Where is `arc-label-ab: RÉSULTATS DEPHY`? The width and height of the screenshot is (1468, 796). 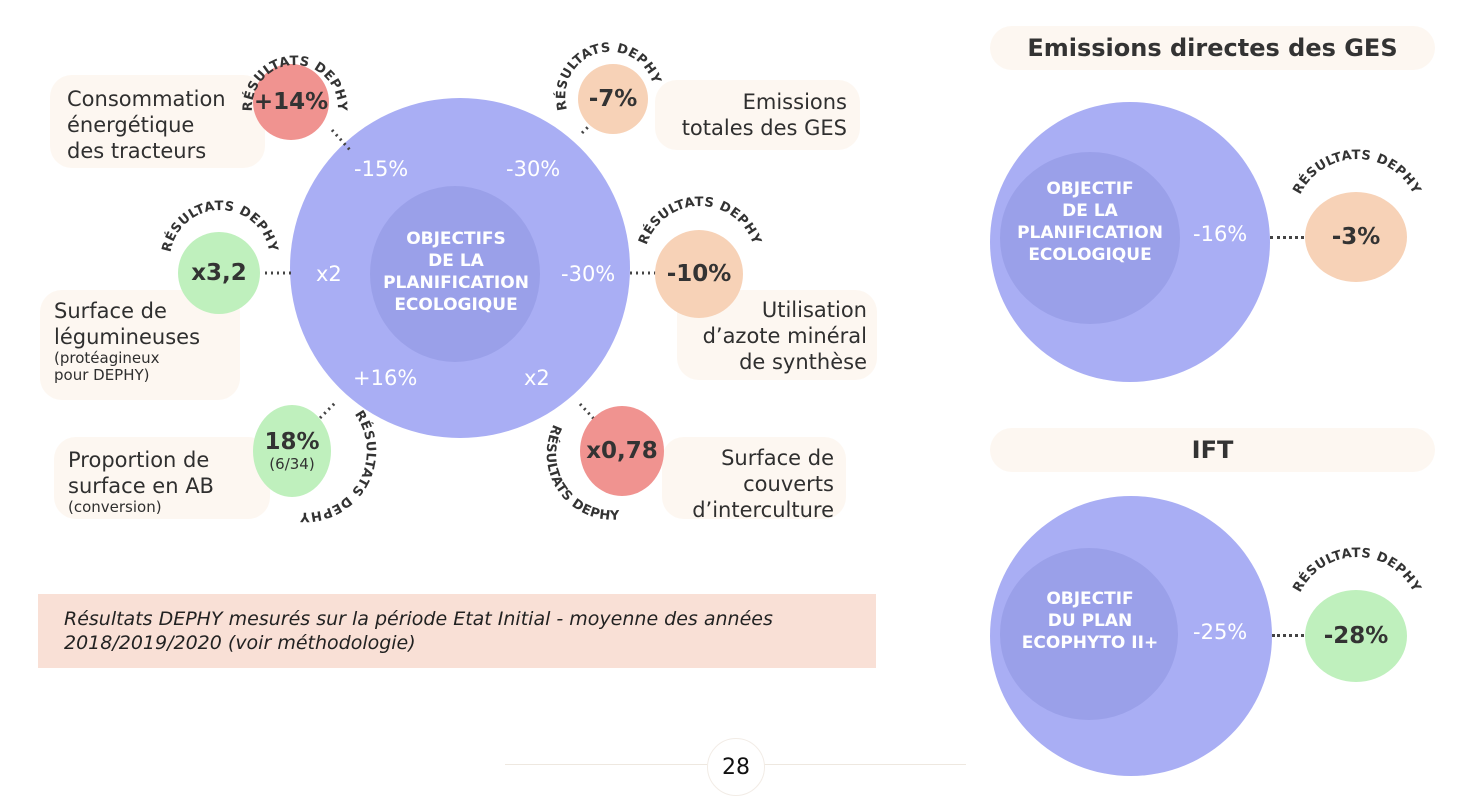
arc-label-ab: RÉSULTATS DEPHY is located at coordinates (339, 466).